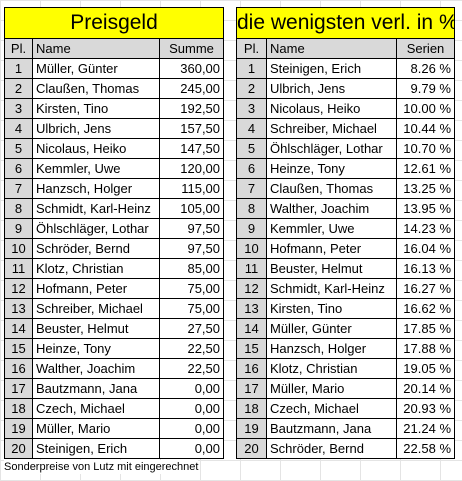 Image resolution: width=462 pixels, height=481 pixels. Describe the element at coordinates (331, 328) in the screenshot. I see `name-cell: Müller, Günter` at that location.